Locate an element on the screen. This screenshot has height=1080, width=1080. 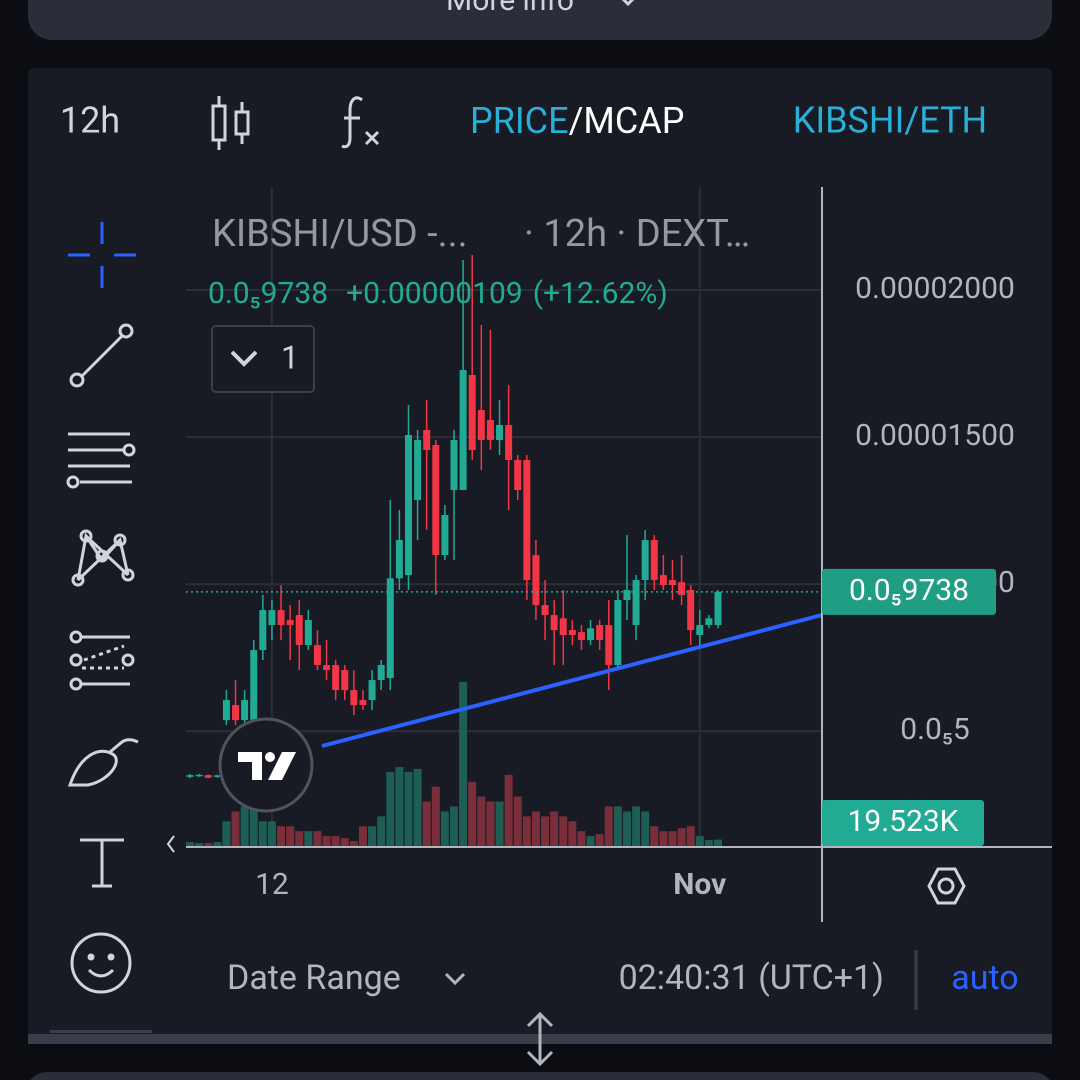
indicator-toggle is located at coordinates (263, 359).